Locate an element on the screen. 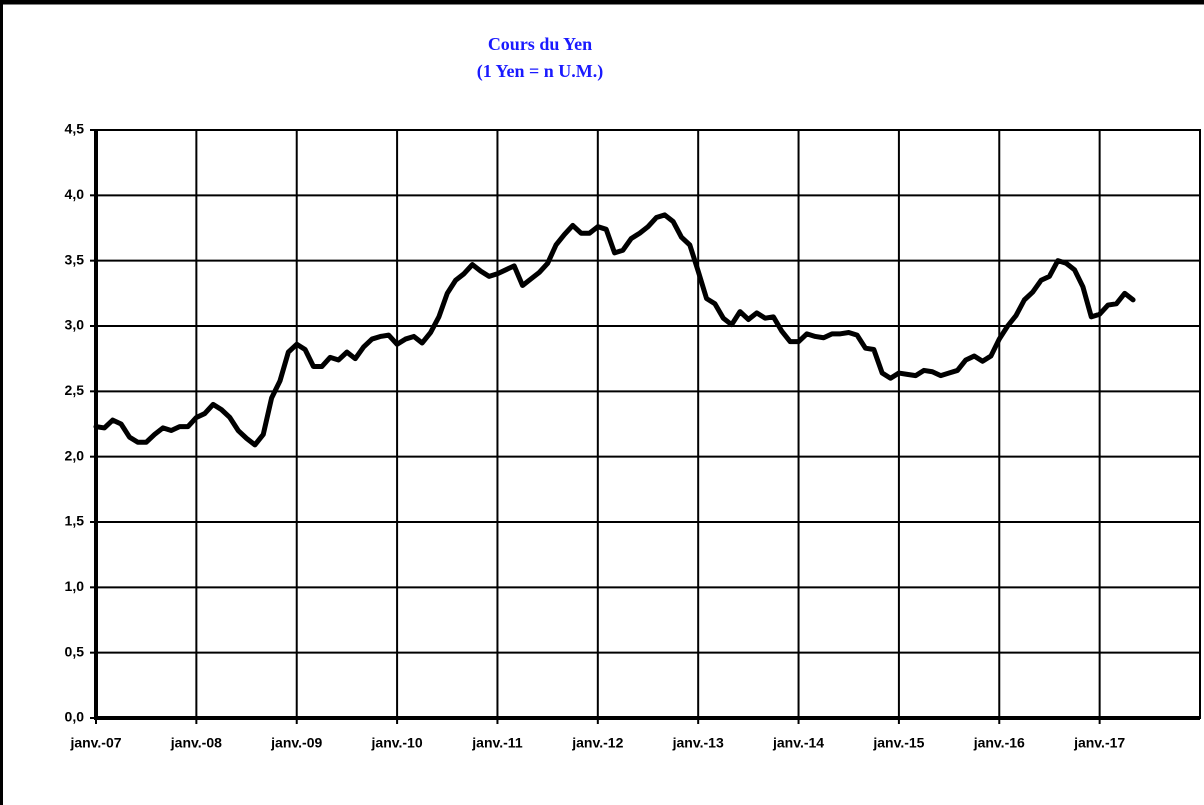  x-tick-label: janv.-08 is located at coordinates (196, 743).